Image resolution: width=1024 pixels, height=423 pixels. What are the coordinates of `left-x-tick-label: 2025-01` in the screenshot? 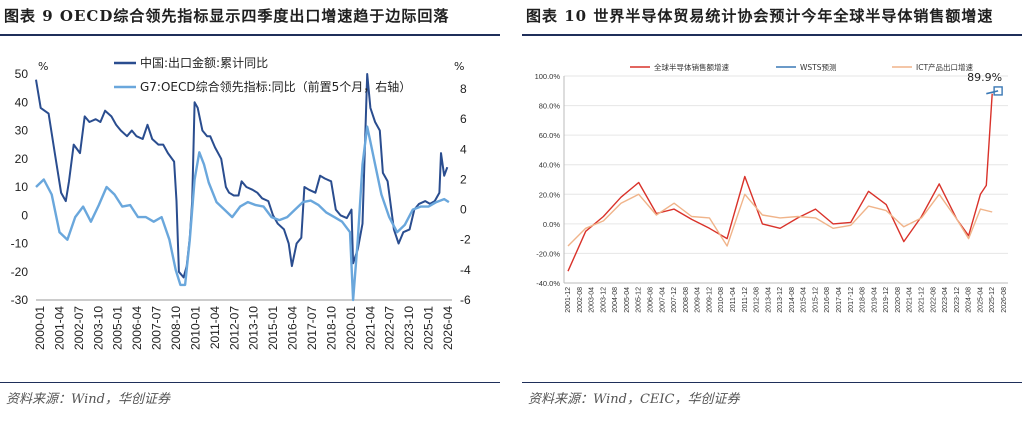 It's located at (429, 328).